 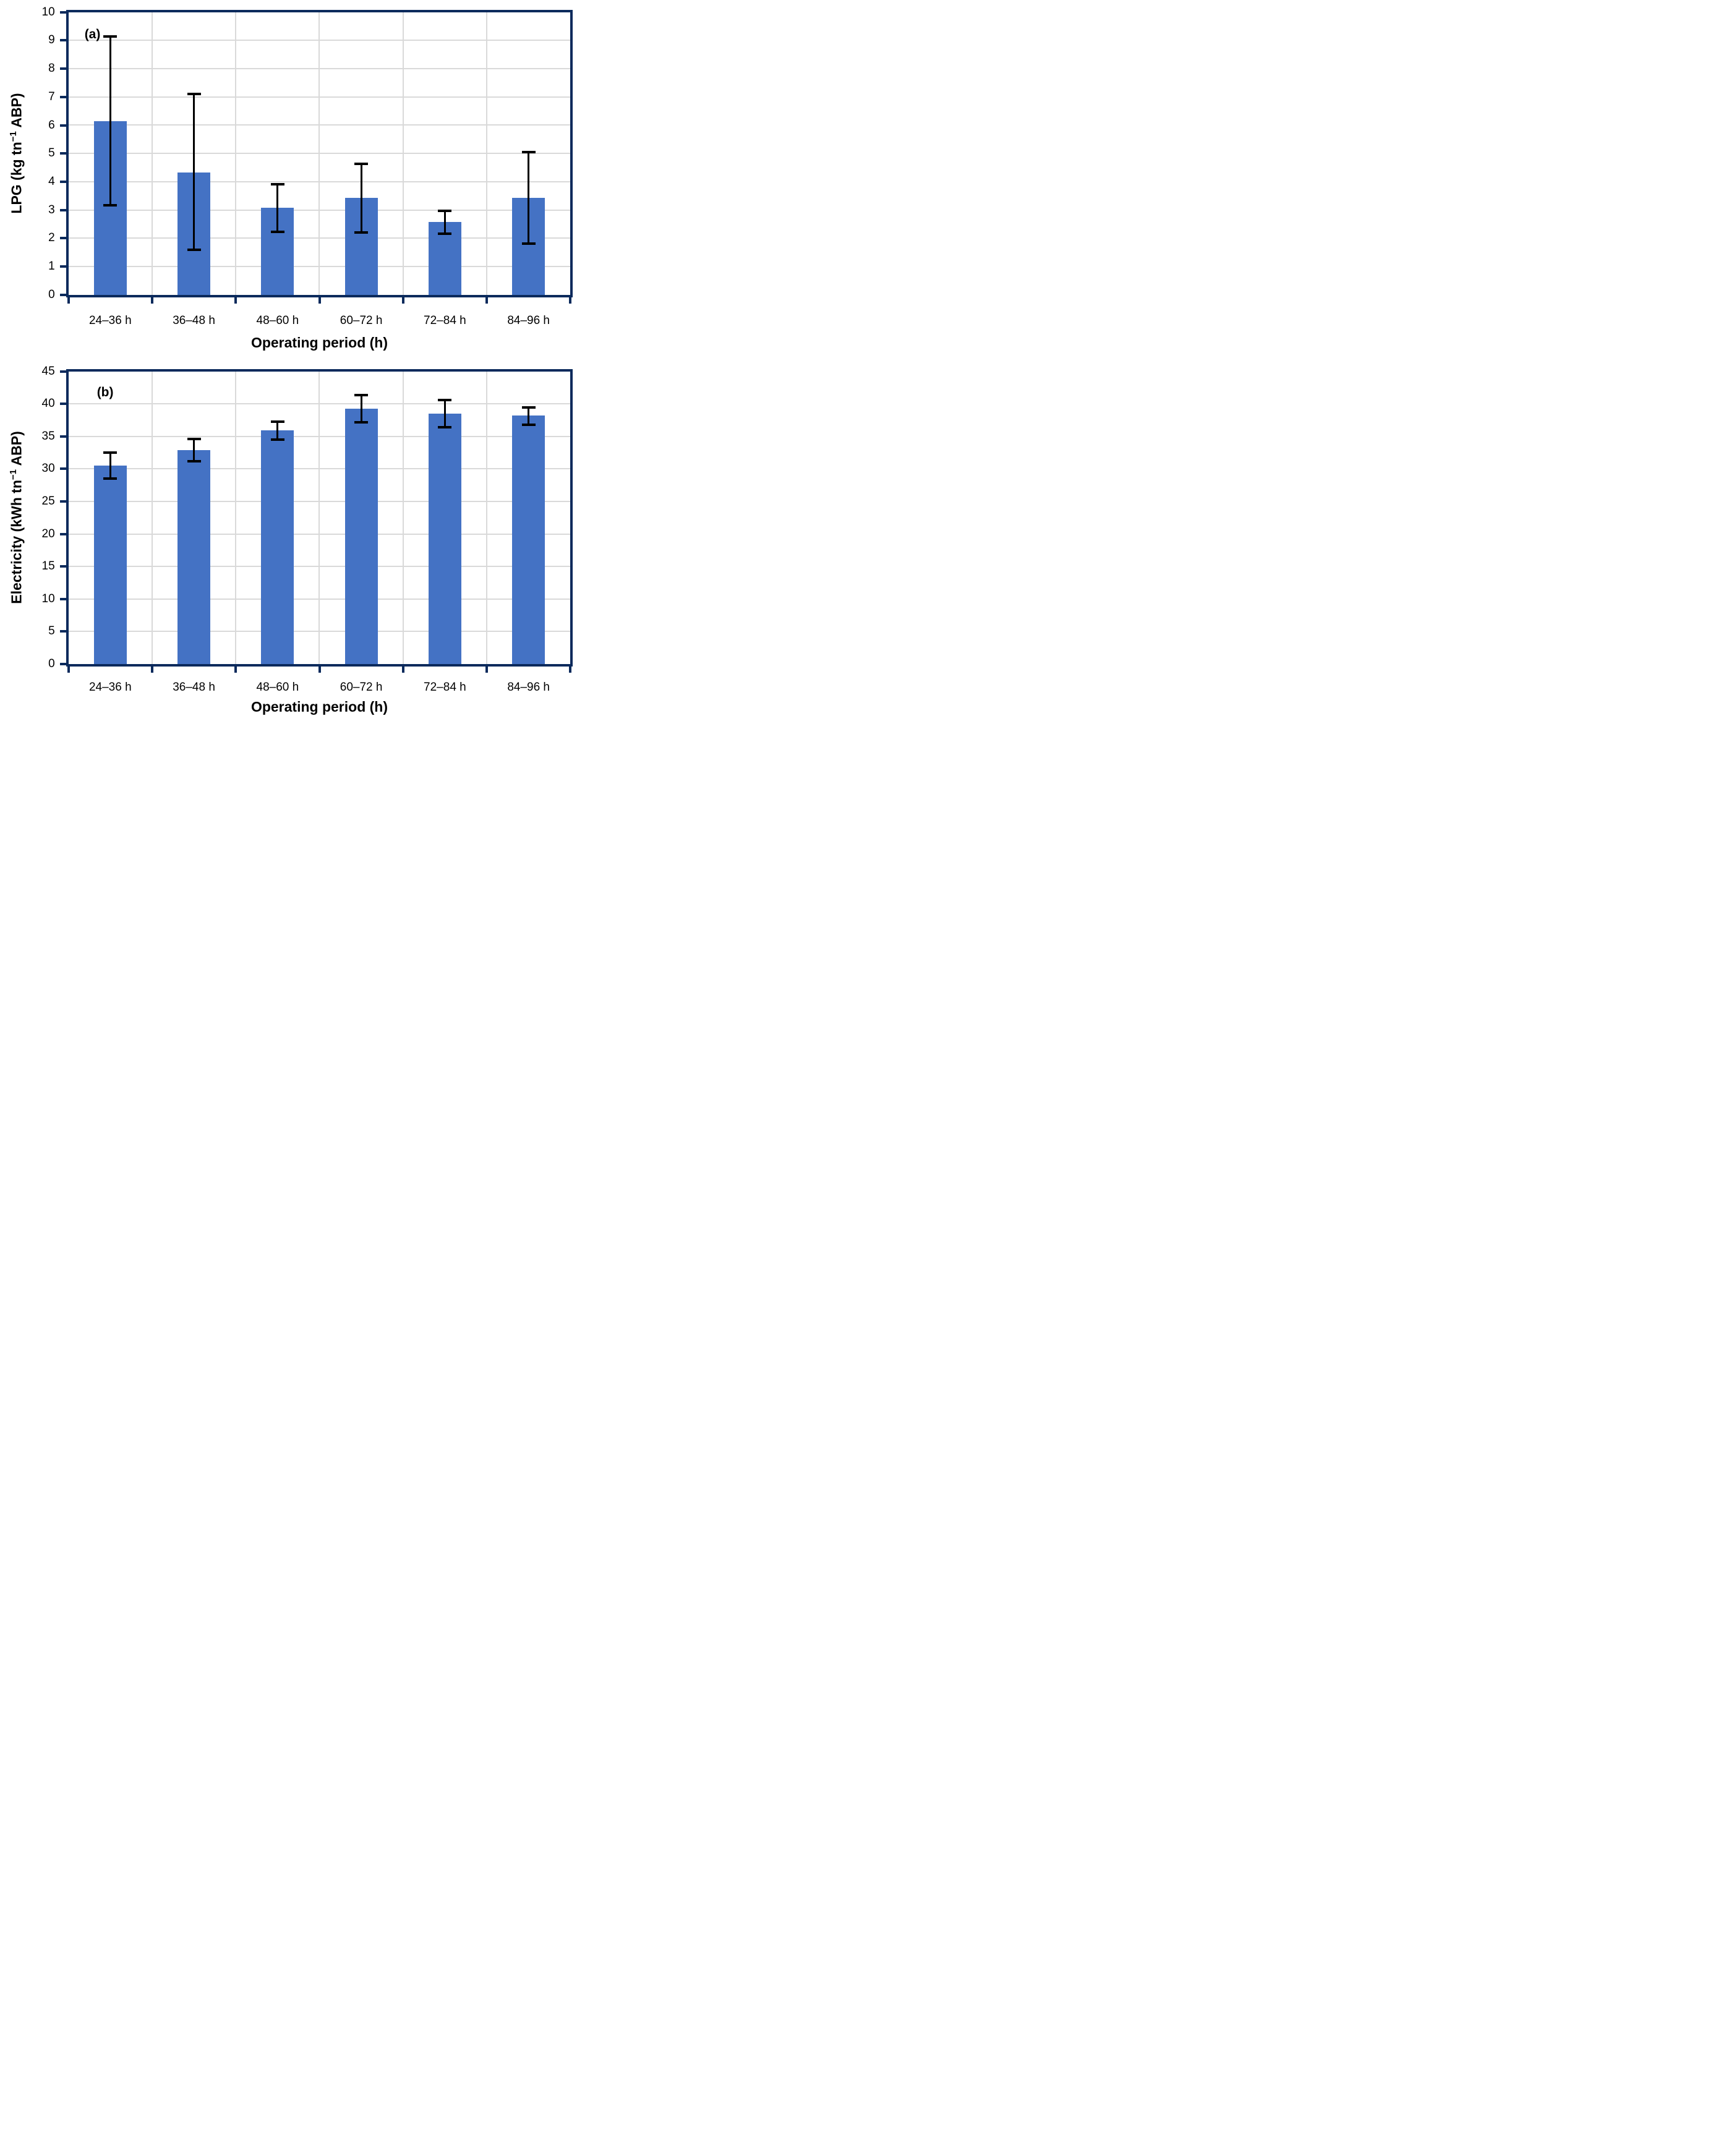 I want to click on x-category-label: 84–96 h, so click(x=528, y=320).